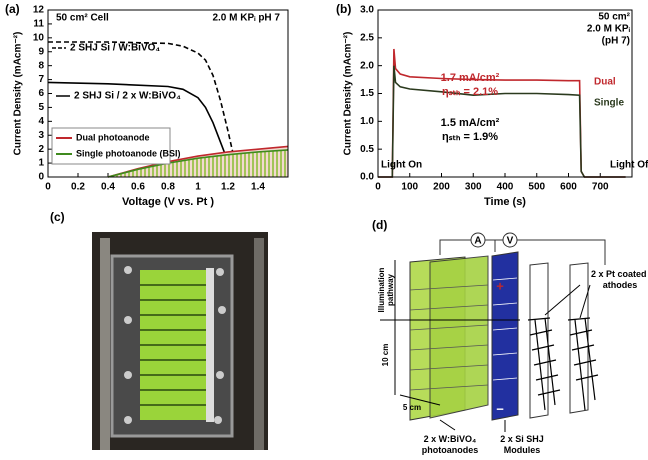 This screenshot has width=648, height=460. I want to click on diagram-label: 10 cm, so click(385, 355).